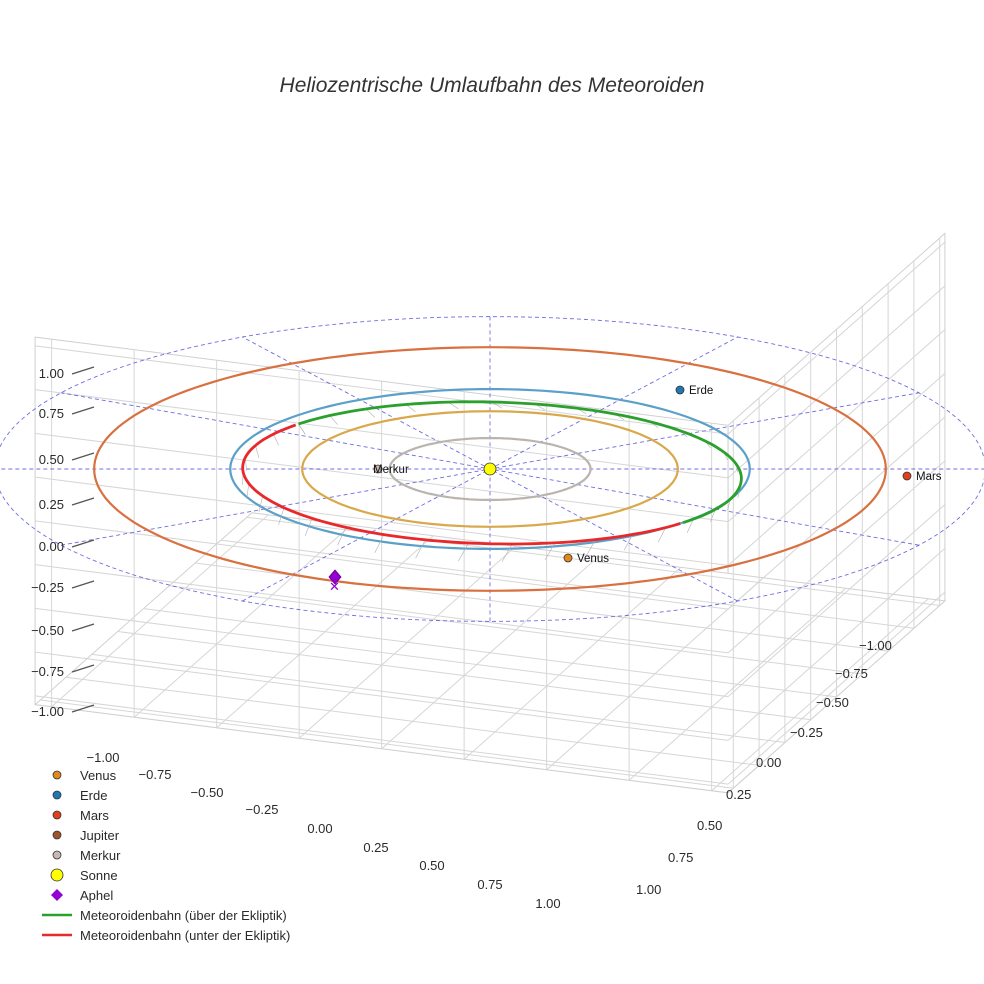 Image resolution: width=984 pixels, height=984 pixels. I want to click on orbit-merkur, so click(490, 469).